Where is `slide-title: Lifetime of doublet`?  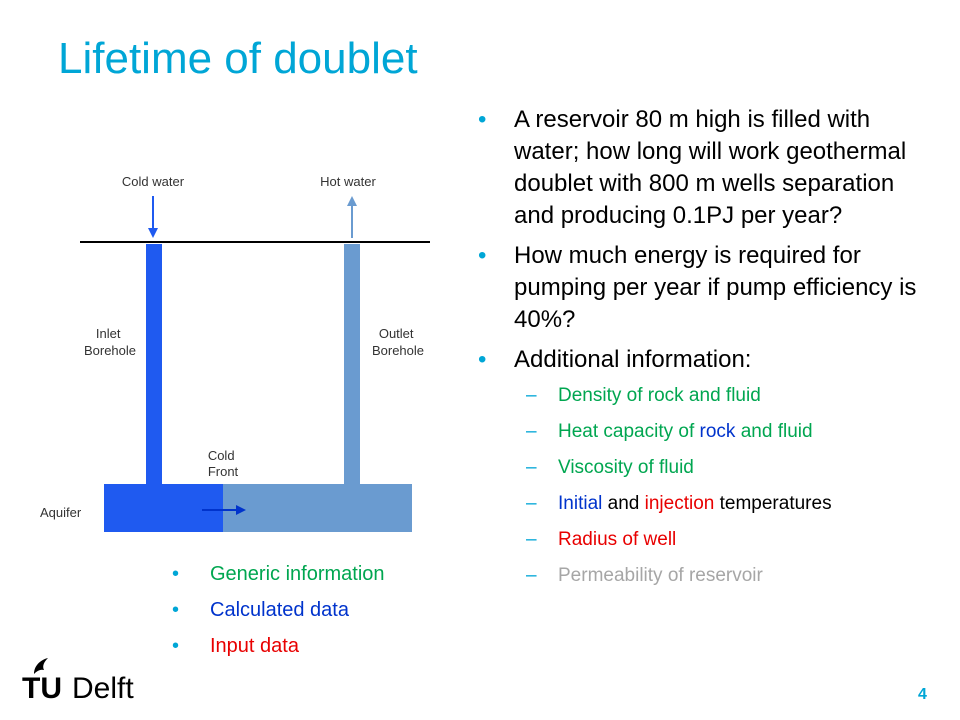
slide-title: Lifetime of doublet is located at coordinates (238, 58).